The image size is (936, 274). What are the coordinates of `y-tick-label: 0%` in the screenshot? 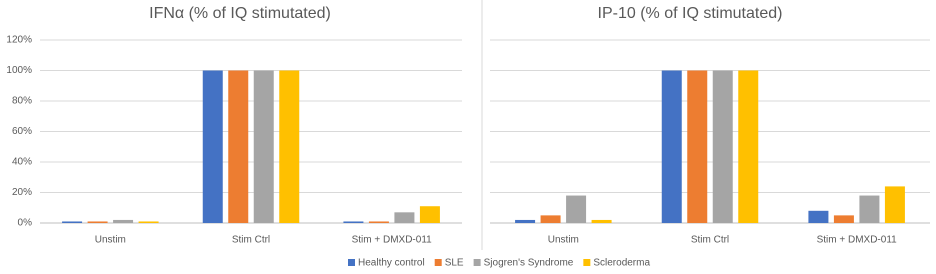 It's located at (25, 223).